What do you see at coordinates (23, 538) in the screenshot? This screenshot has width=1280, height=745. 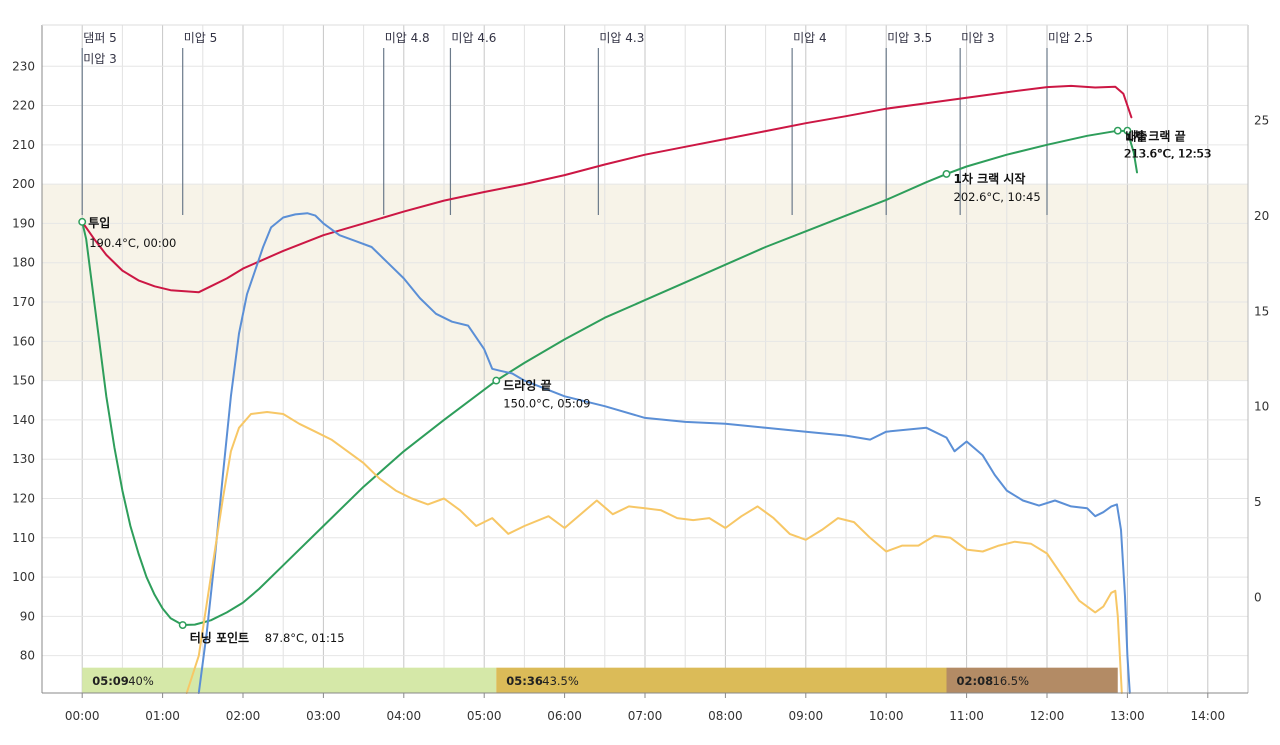 I see `y-tick-label: 110` at bounding box center [23, 538].